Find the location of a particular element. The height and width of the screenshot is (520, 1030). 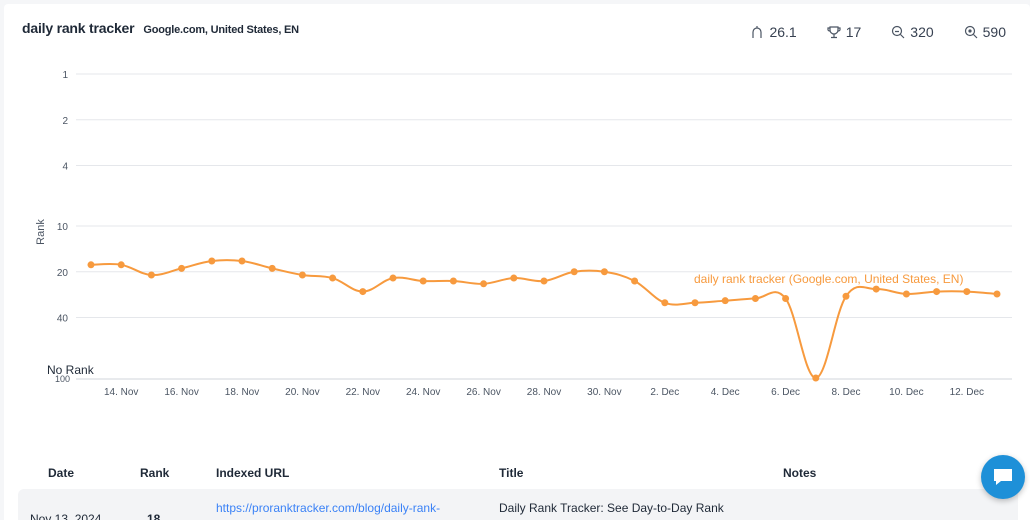

stat-search-results: 590 is located at coordinates (985, 32).